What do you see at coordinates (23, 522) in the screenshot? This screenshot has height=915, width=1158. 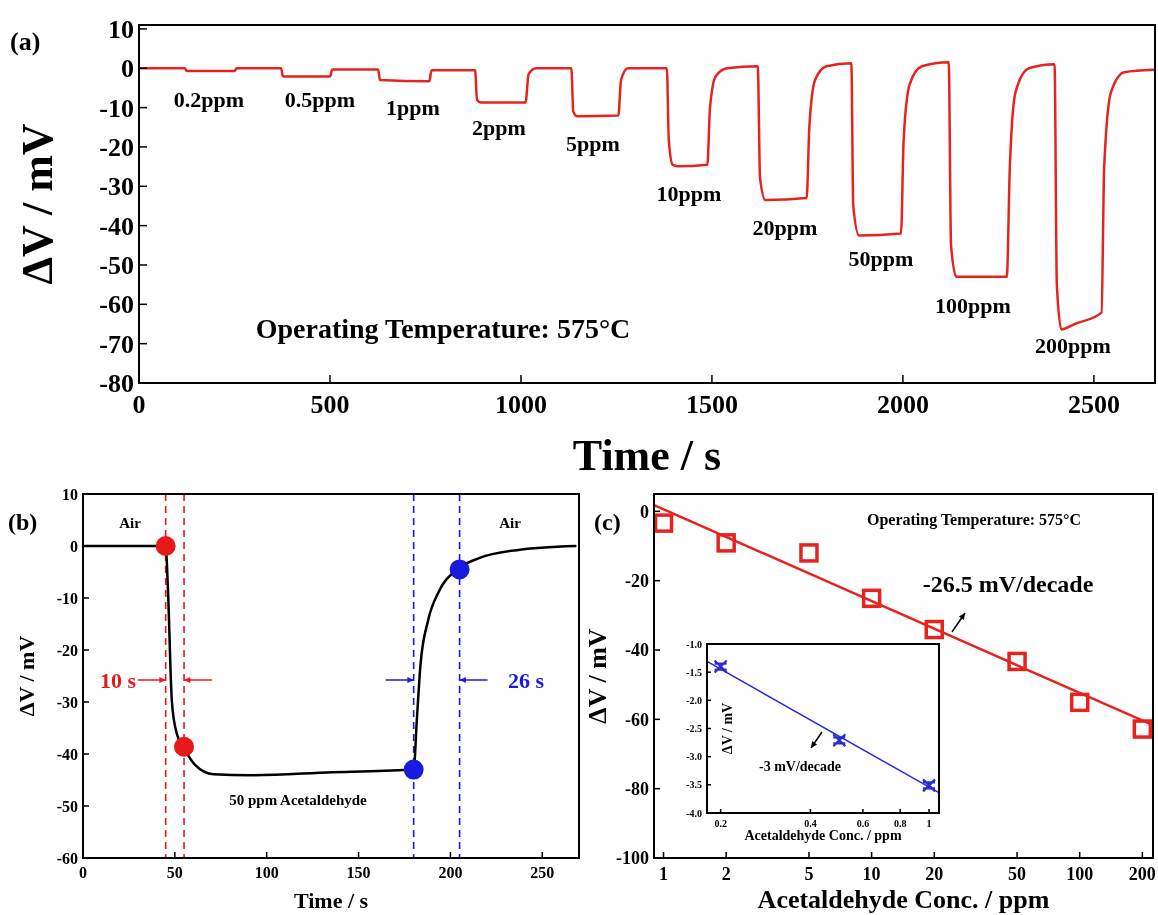 I see `text: (b)` at bounding box center [23, 522].